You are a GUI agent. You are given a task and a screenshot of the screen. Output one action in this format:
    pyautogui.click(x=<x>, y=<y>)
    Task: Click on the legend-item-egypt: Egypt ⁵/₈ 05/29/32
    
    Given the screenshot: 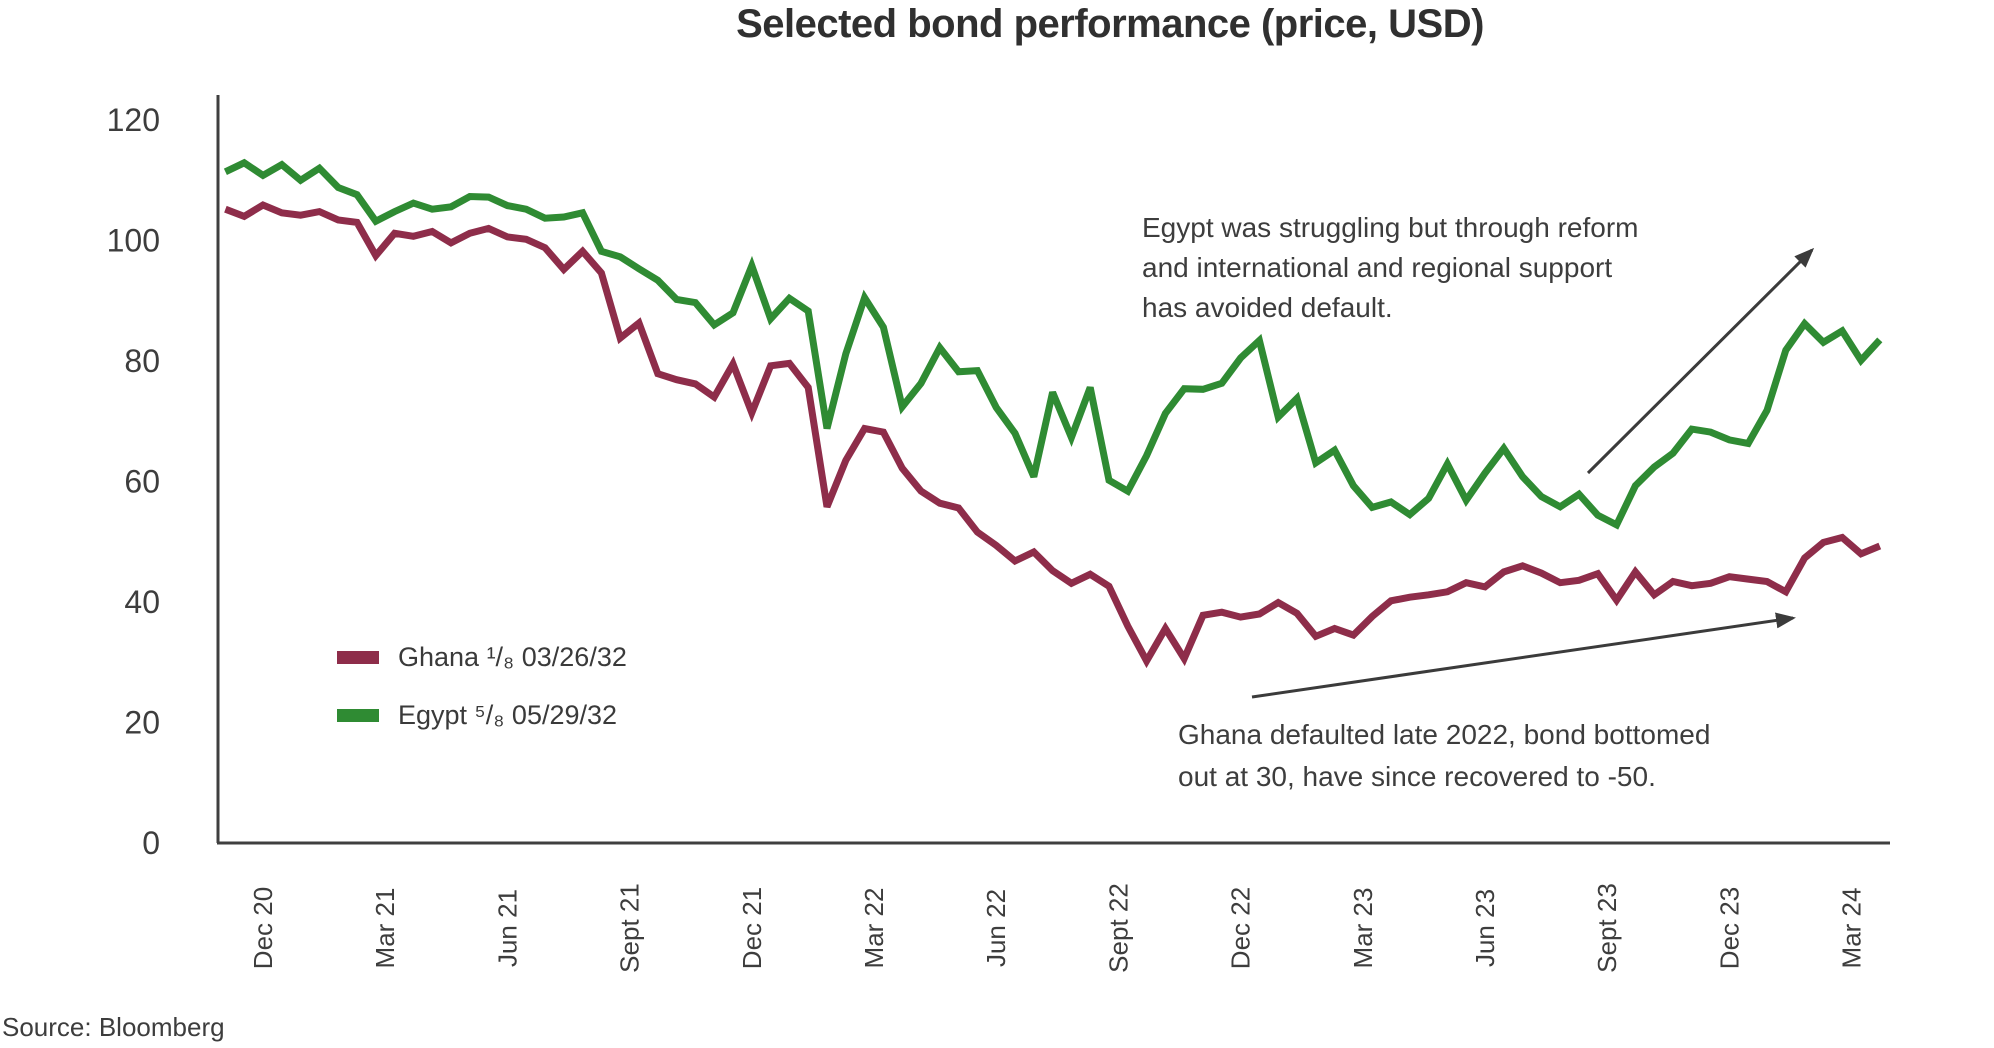 What is the action you would take?
    pyautogui.click(x=482, y=715)
    